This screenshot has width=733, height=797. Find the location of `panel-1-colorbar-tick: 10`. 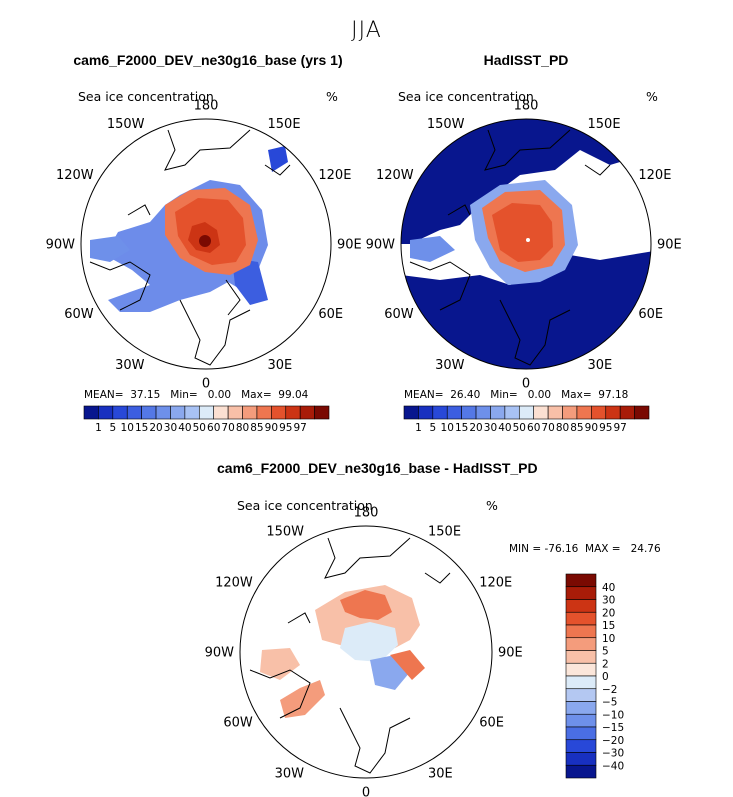

panel-1-colorbar-tick: 10 is located at coordinates (127, 428).